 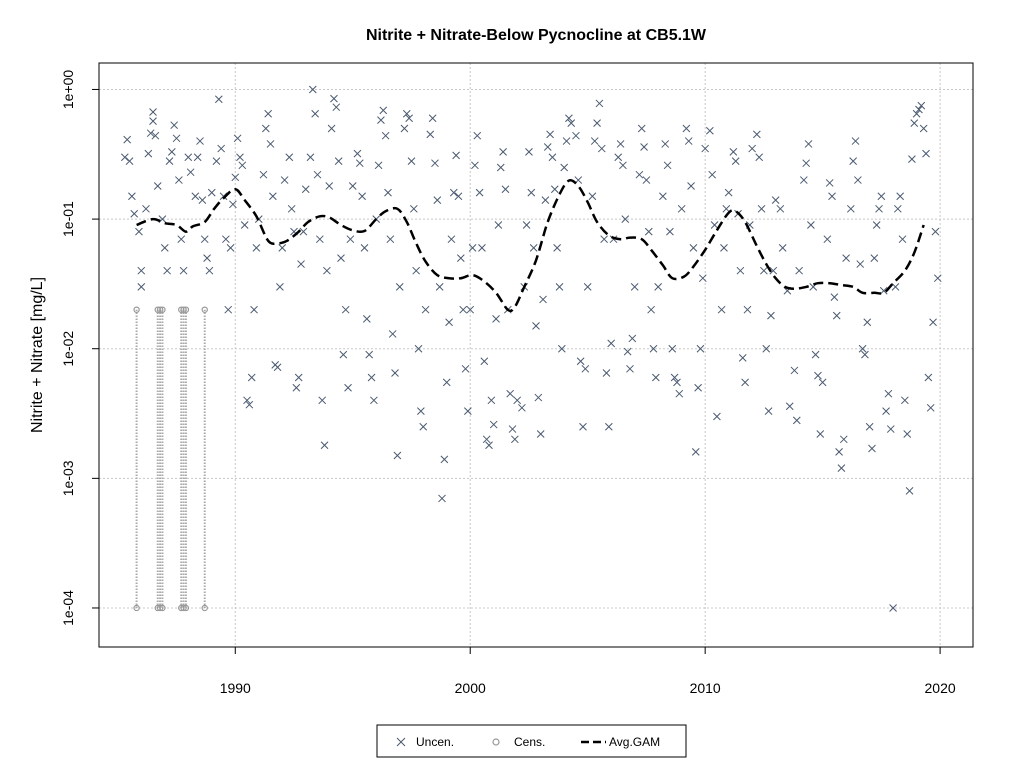 I want to click on x-tick-label: 1990, so click(x=235, y=688).